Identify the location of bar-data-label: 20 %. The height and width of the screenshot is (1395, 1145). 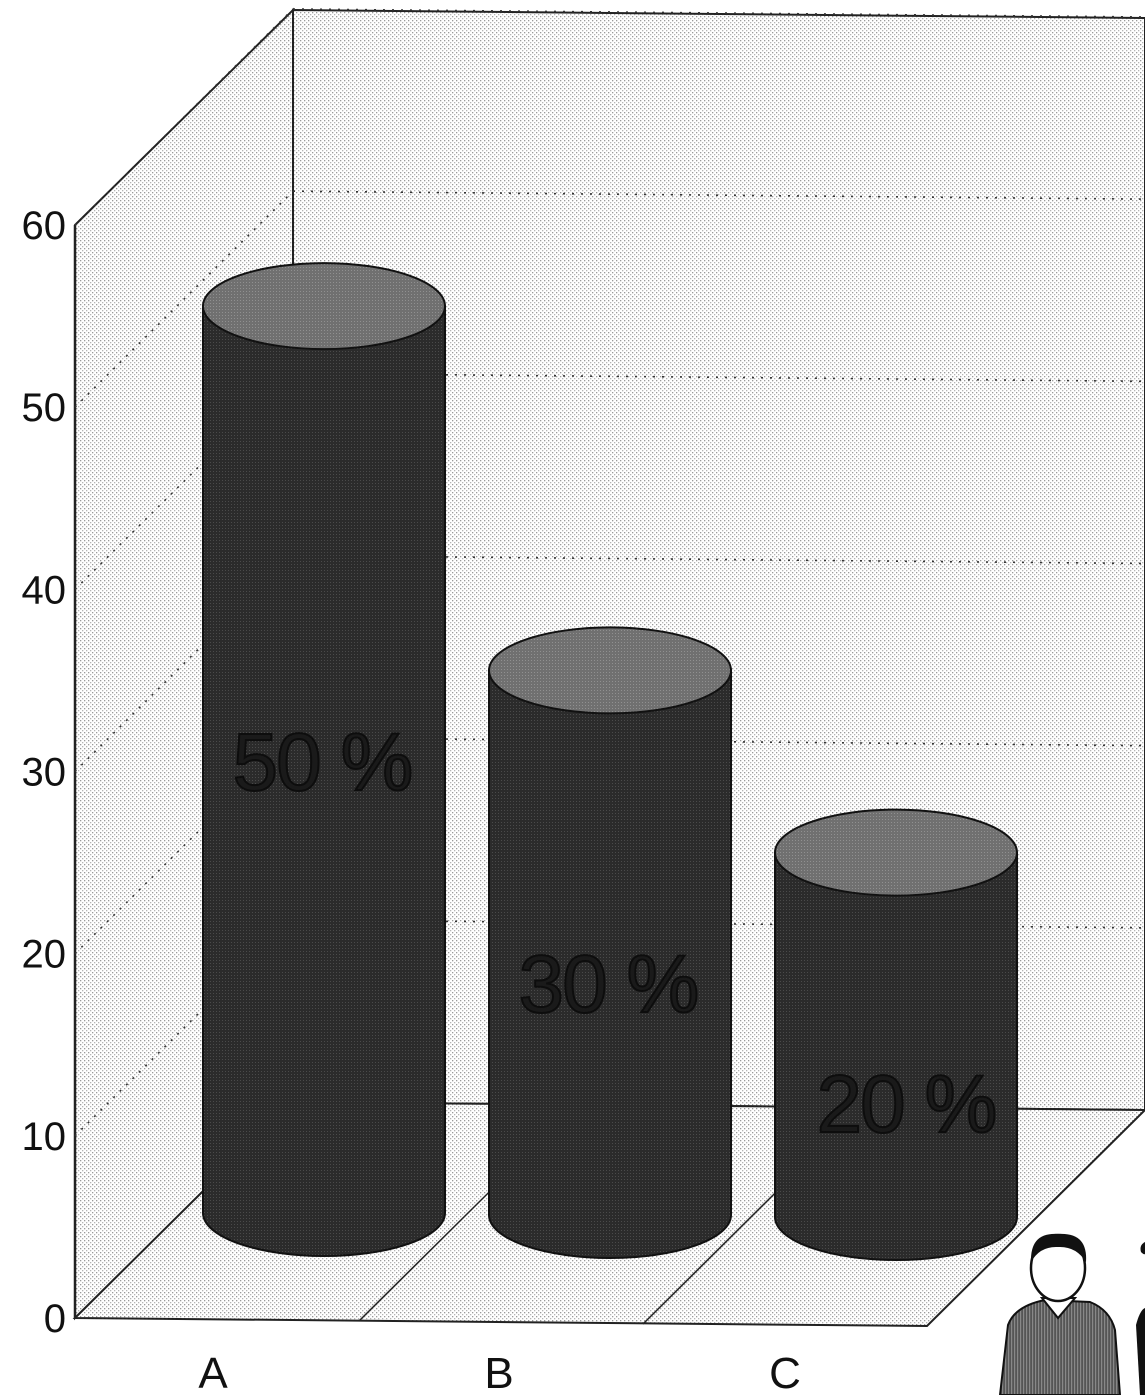
(906, 1104).